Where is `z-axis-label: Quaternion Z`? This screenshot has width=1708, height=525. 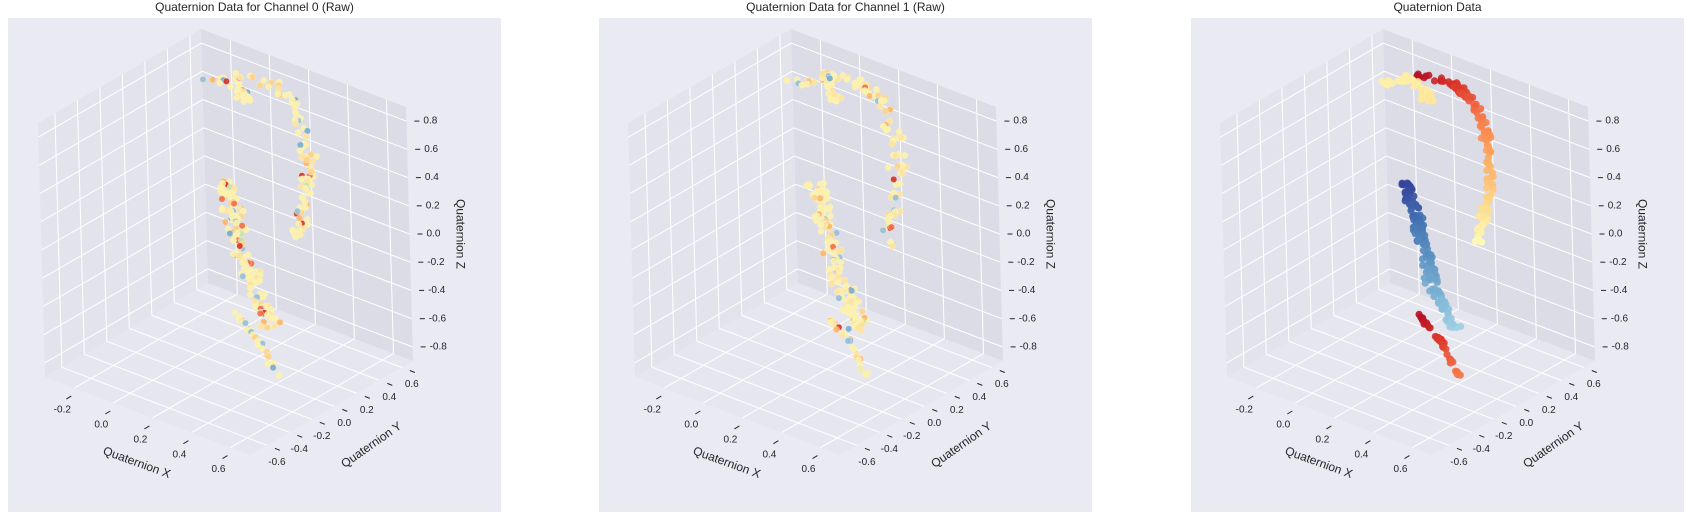 z-axis-label: Quaternion Z is located at coordinates (1051, 234).